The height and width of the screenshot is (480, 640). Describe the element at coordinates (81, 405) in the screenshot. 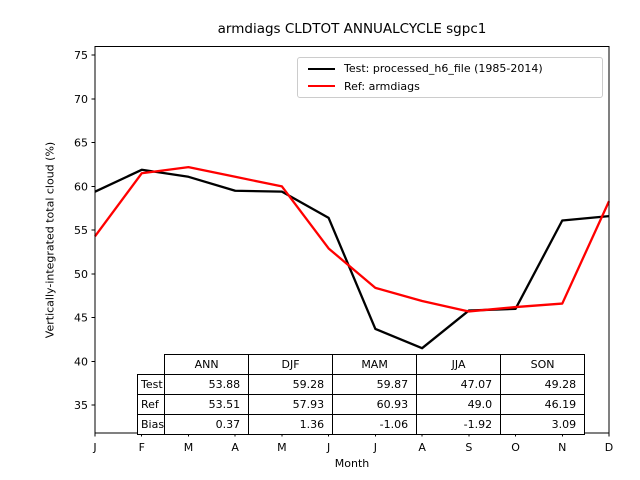

I see `y-tick-label: 35` at that location.